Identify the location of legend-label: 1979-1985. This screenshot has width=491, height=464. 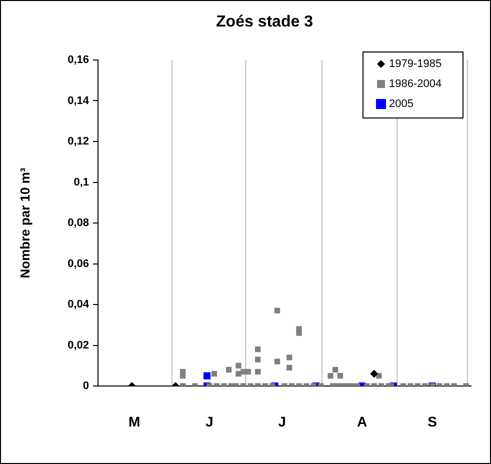
(415, 64).